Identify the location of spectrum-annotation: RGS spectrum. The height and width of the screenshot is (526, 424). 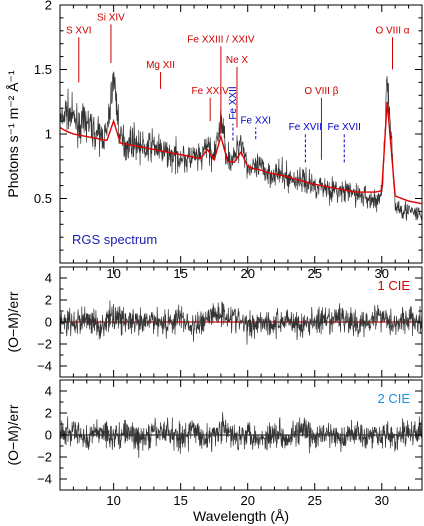
(114, 239).